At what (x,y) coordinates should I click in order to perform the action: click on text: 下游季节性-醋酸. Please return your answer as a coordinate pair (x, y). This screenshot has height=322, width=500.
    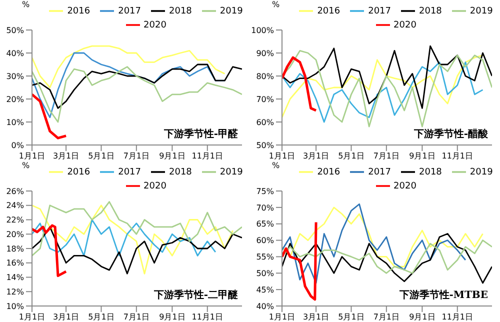
    Looking at the image, I should click on (451, 134).